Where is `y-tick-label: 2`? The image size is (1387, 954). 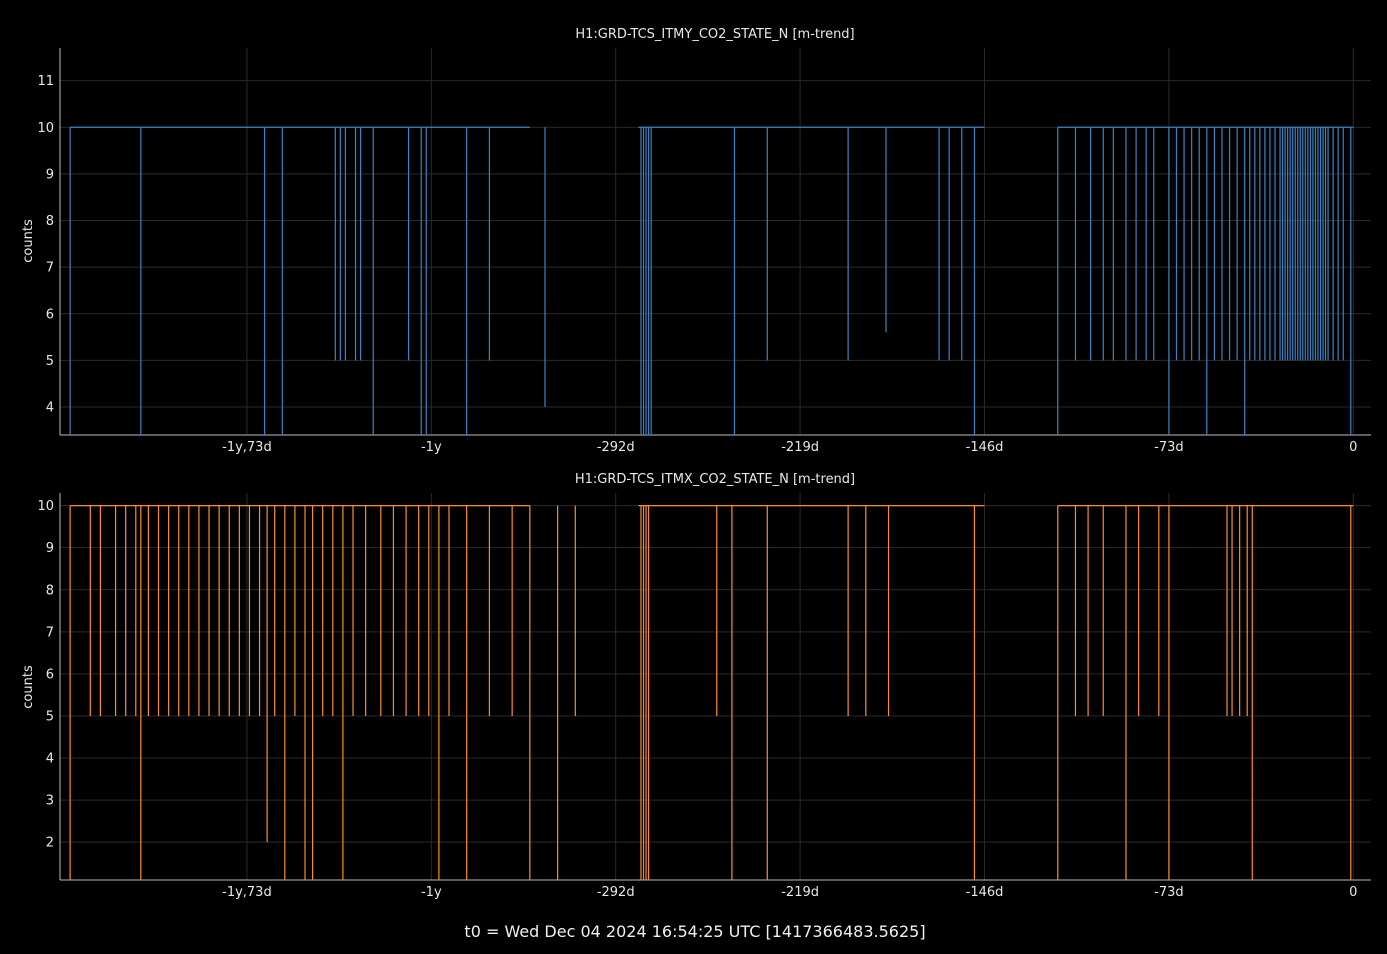
y-tick-label: 2 is located at coordinates (50, 843).